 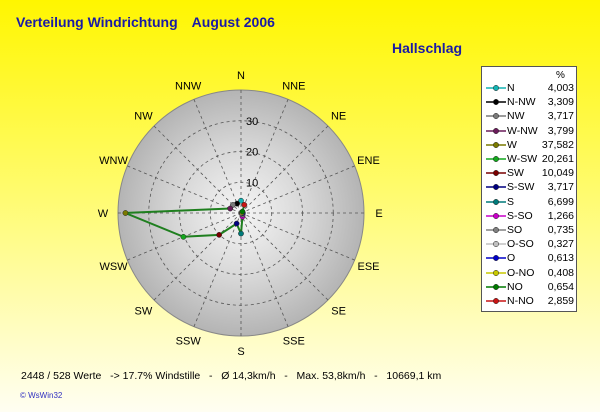 I want to click on chart-title: Verteilung Windrichtung August 2006, so click(x=145, y=22).